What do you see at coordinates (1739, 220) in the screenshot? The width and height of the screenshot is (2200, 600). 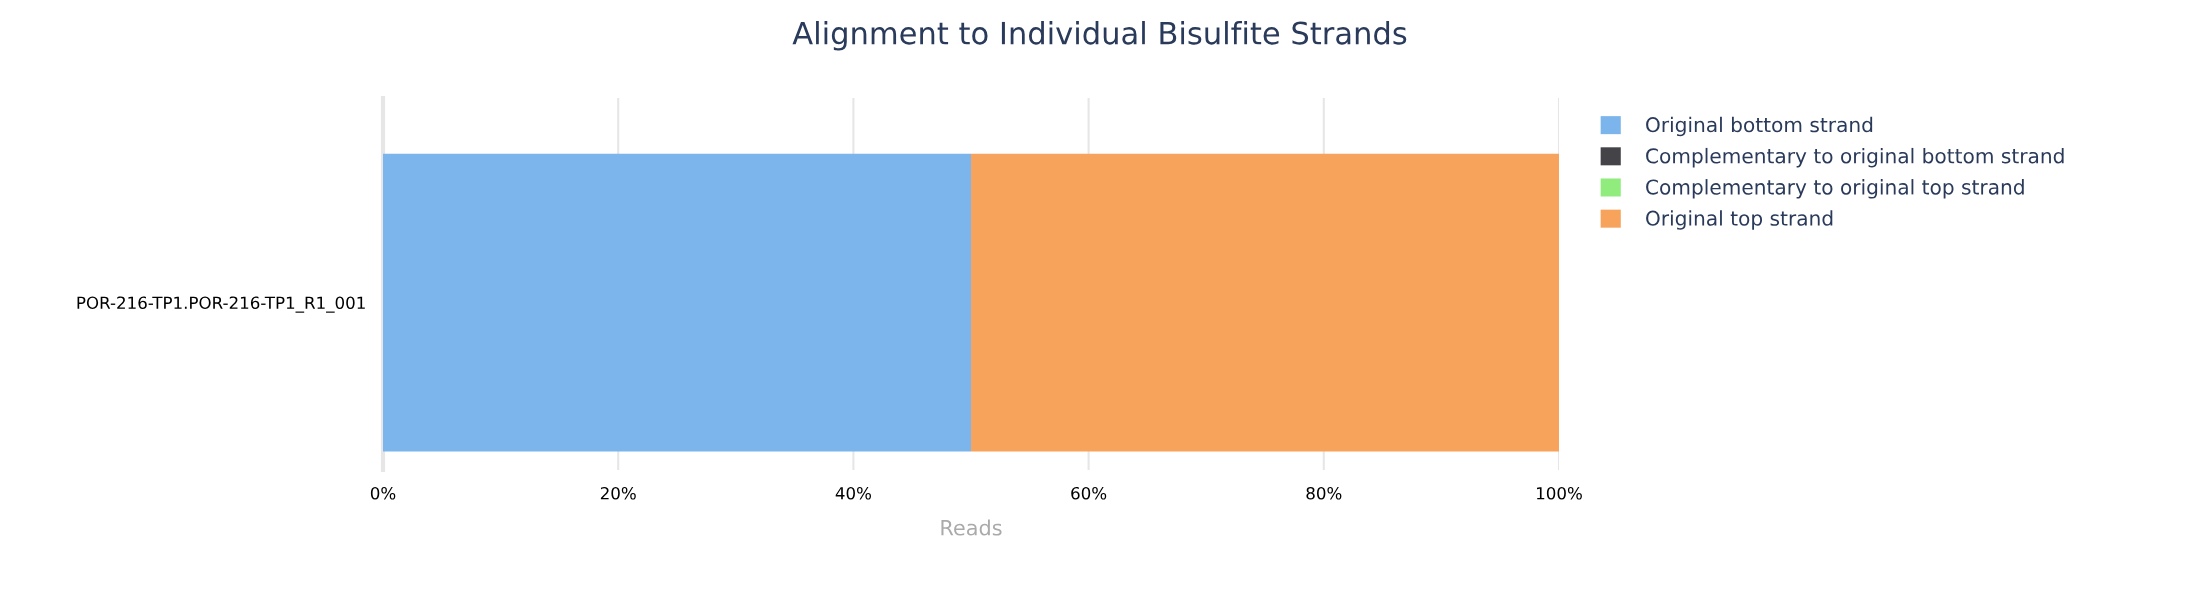 I see `legend-label: Original top strand` at bounding box center [1739, 220].